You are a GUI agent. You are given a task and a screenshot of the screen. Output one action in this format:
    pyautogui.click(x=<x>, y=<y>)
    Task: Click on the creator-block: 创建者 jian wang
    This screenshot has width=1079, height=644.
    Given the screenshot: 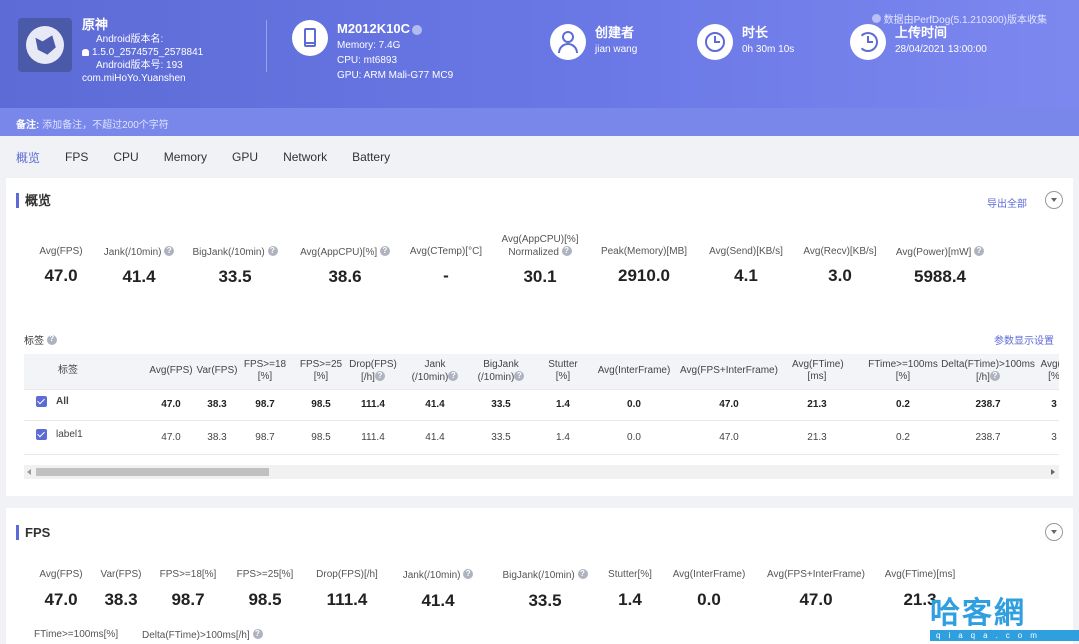 What is the action you would take?
    pyautogui.click(x=593, y=42)
    